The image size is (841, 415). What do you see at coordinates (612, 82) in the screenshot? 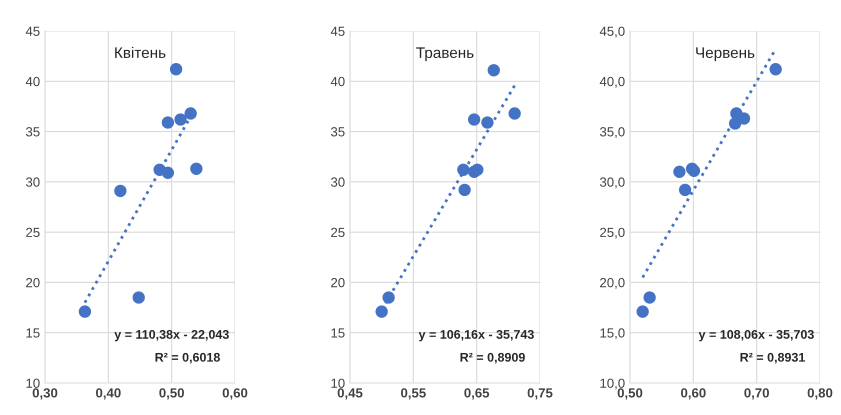
I see `y-tick-label: 40,0` at bounding box center [612, 82].